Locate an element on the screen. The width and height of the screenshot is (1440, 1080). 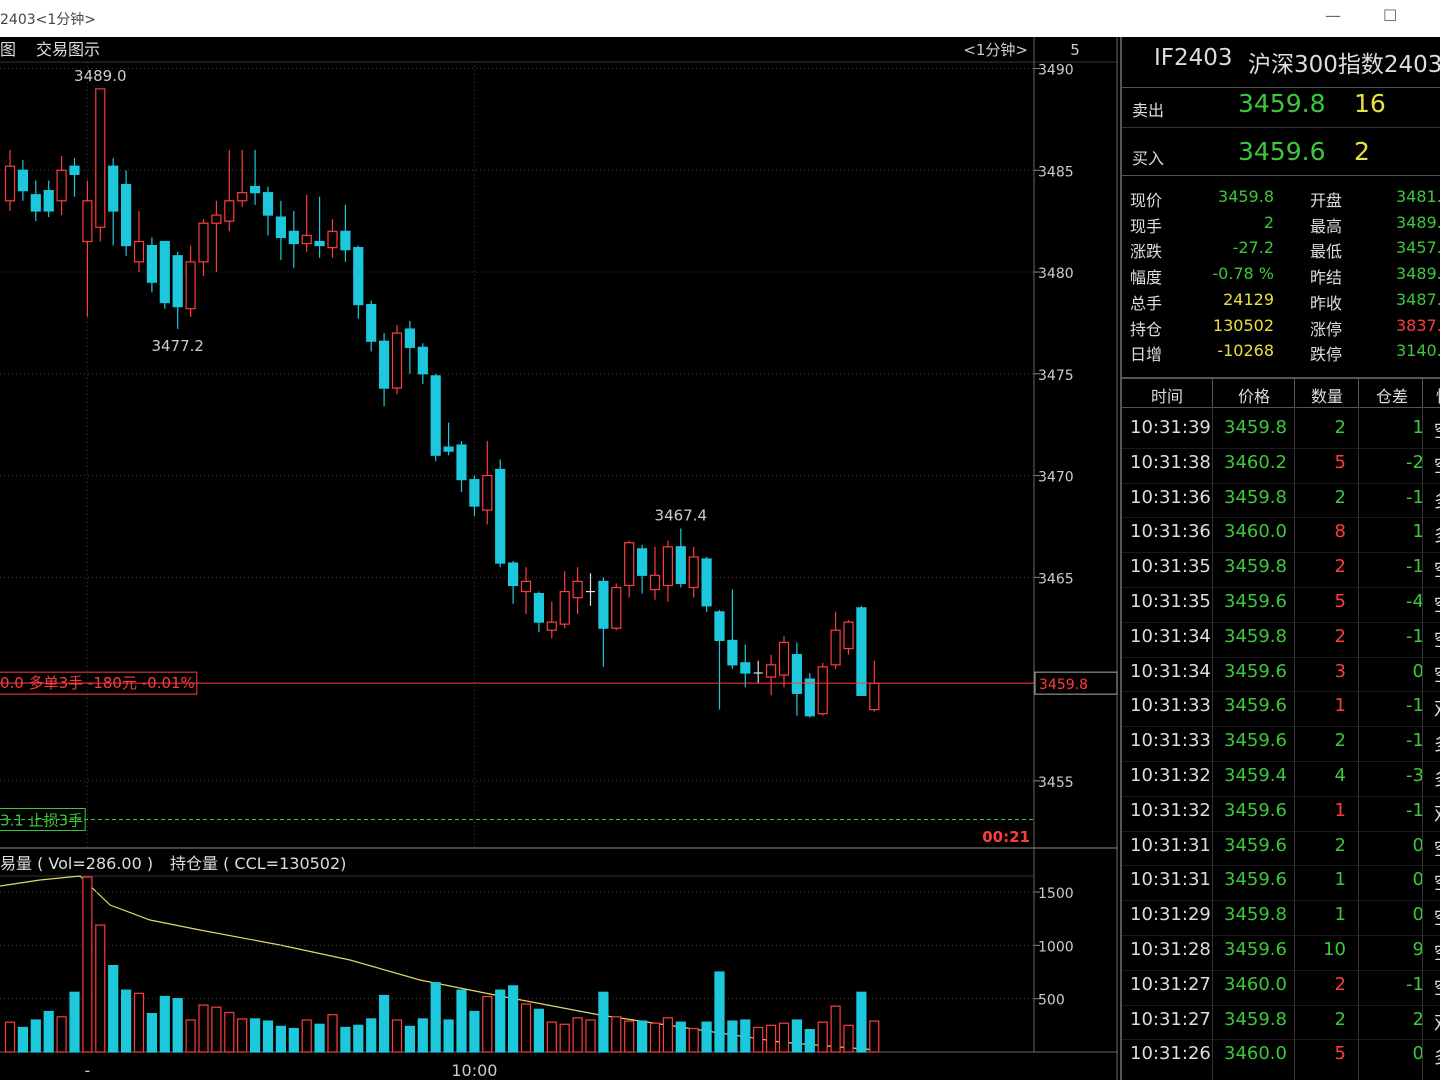
trade-time: 10:31:27 is located at coordinates (1170, 1019).